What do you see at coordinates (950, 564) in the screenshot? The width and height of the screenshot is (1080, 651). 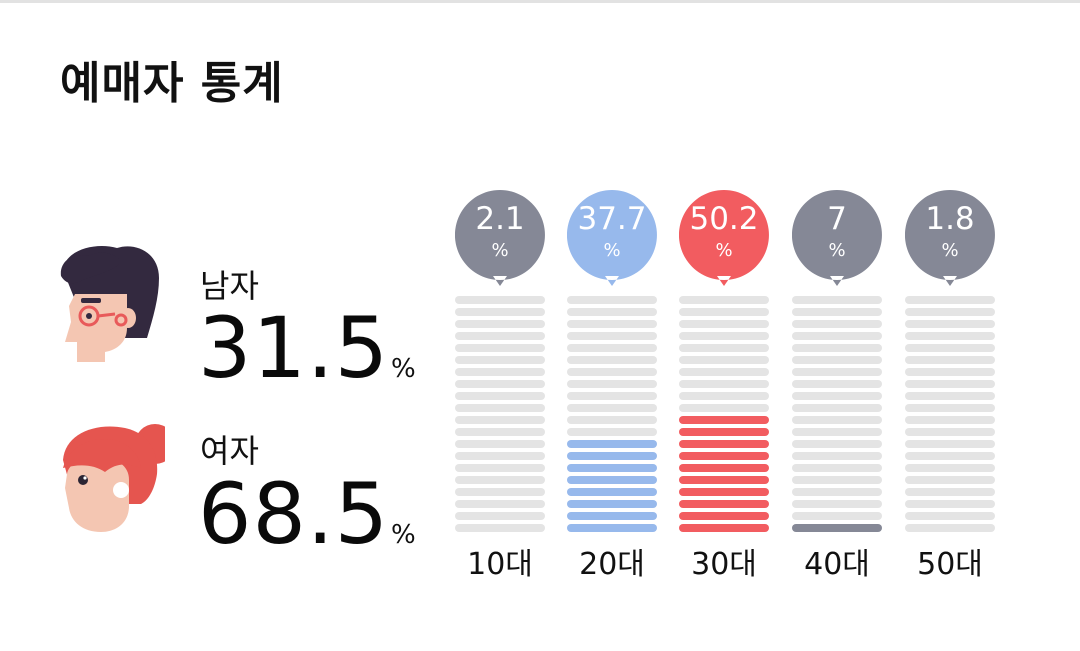 I see `age-label: 50대` at bounding box center [950, 564].